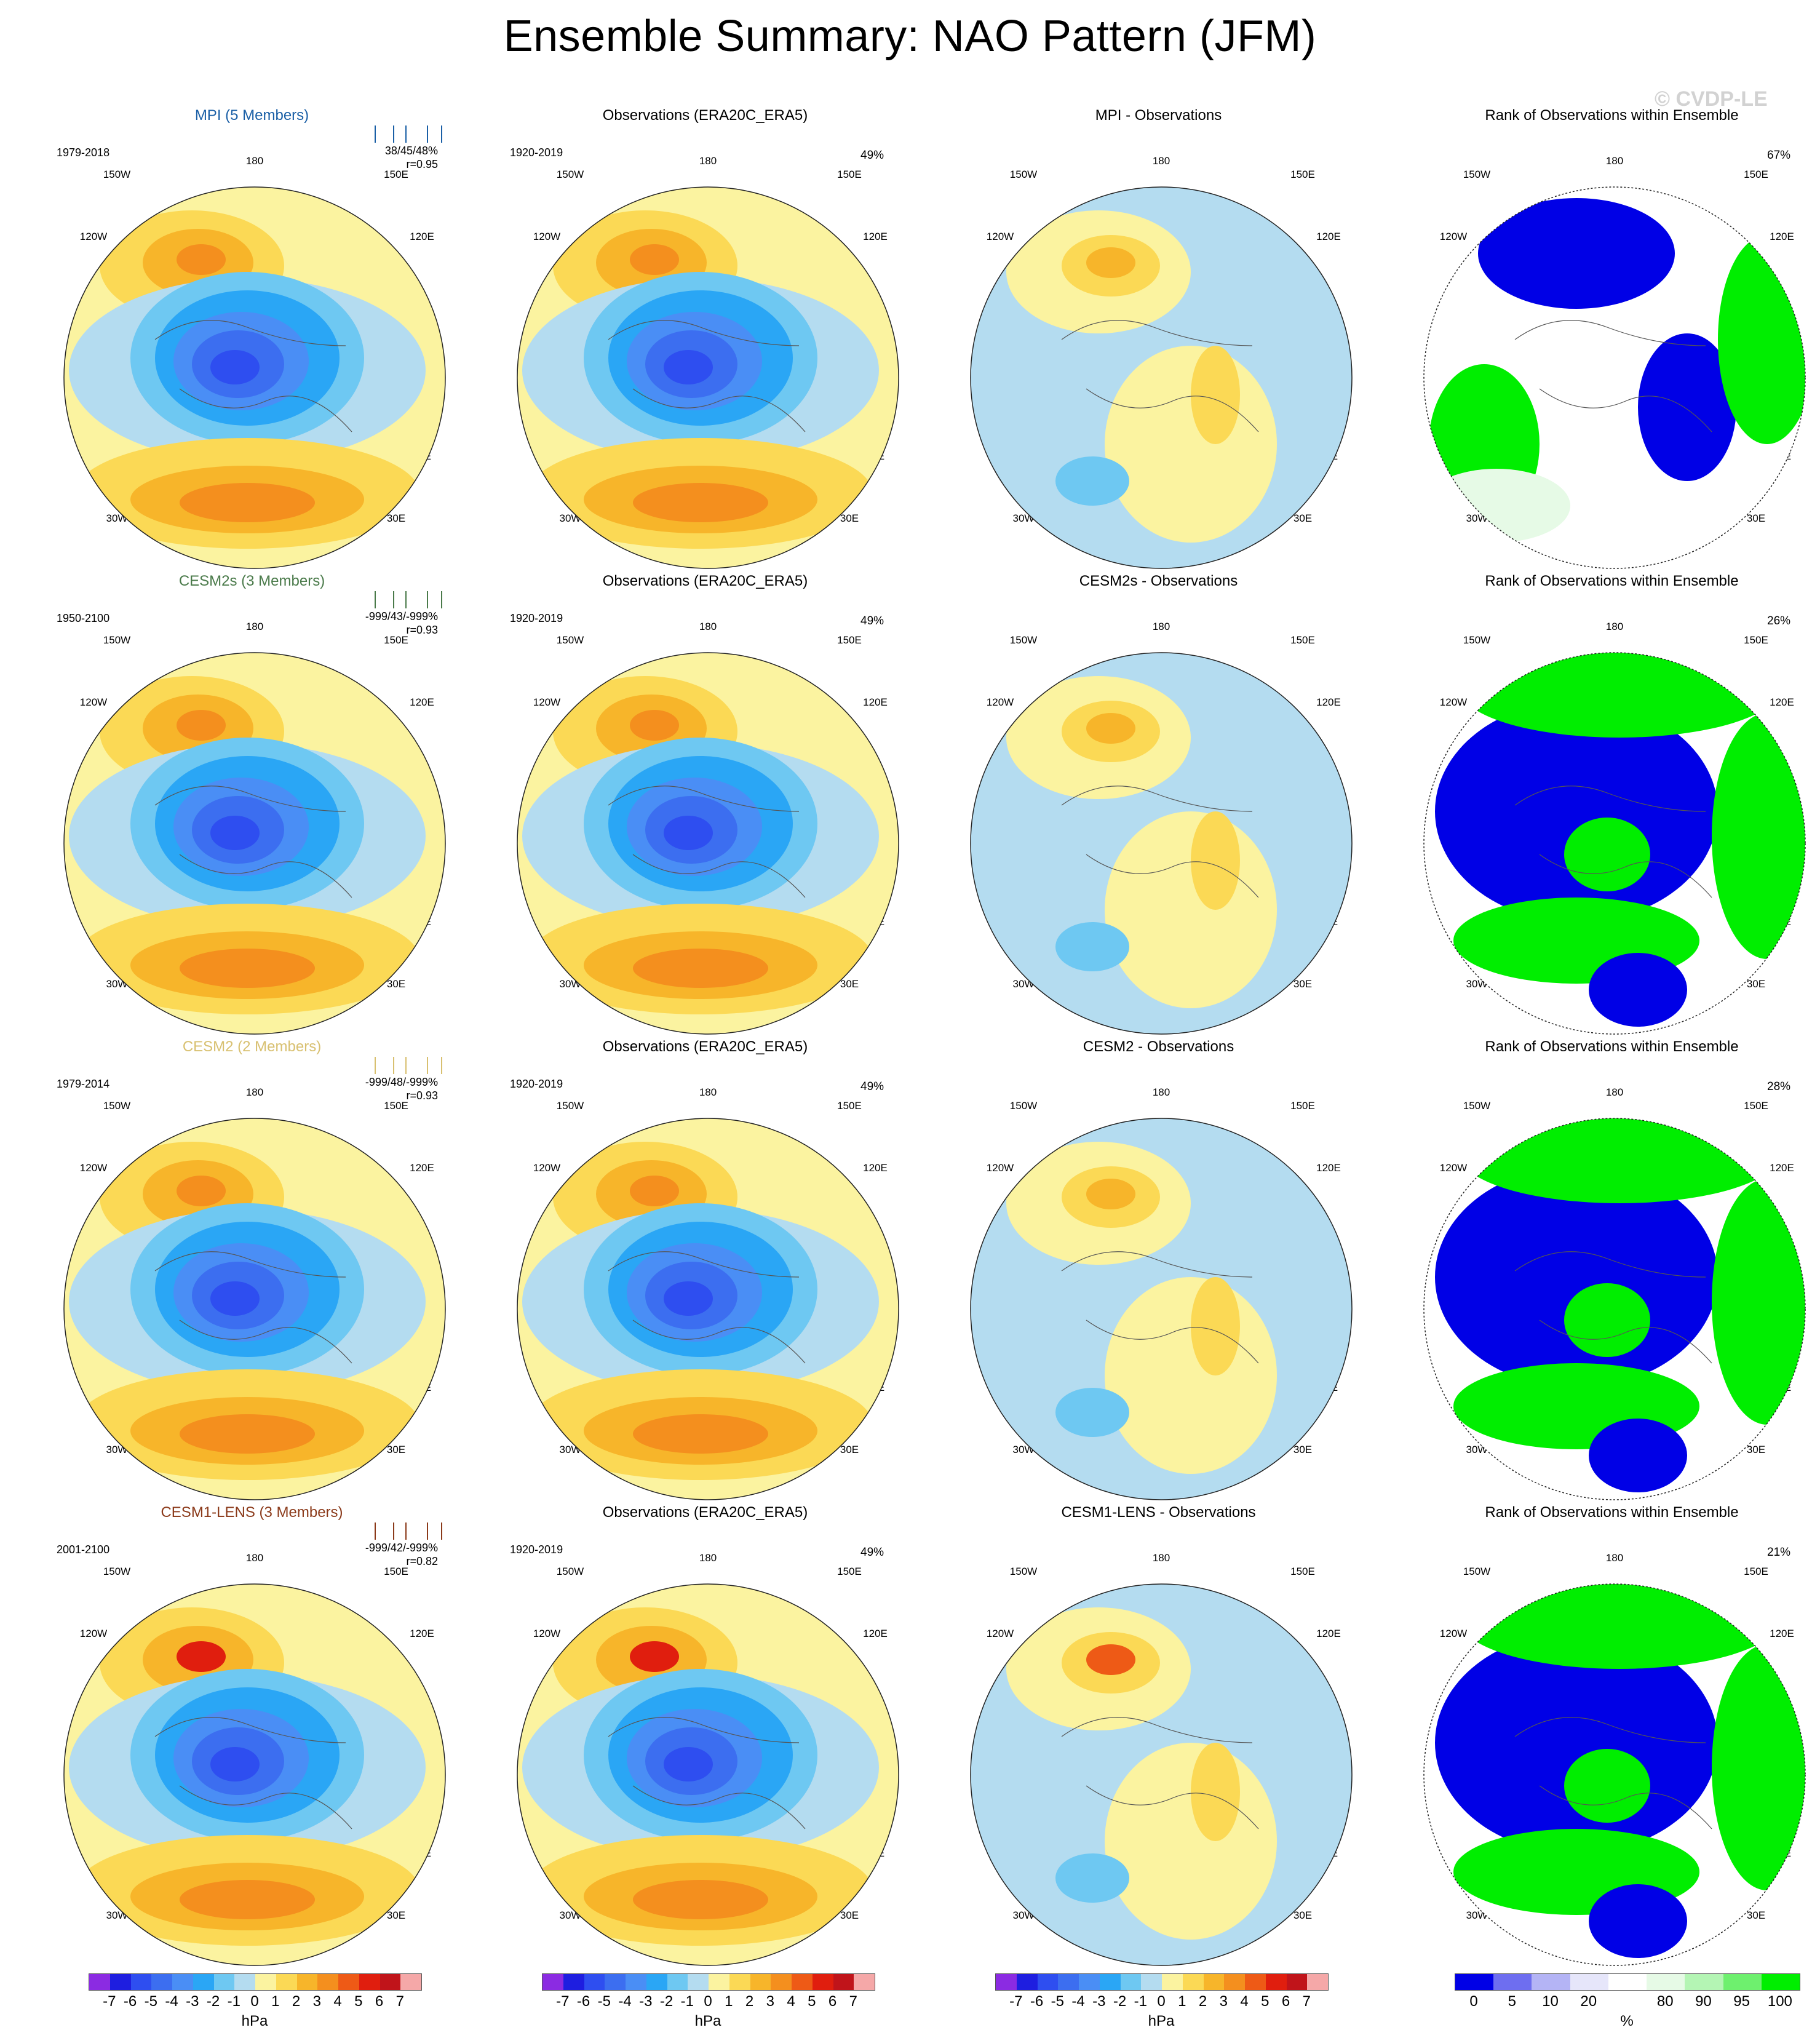 This screenshot has width=1820, height=2030. I want to click on watermark: © CVDP-LE, so click(1711, 99).